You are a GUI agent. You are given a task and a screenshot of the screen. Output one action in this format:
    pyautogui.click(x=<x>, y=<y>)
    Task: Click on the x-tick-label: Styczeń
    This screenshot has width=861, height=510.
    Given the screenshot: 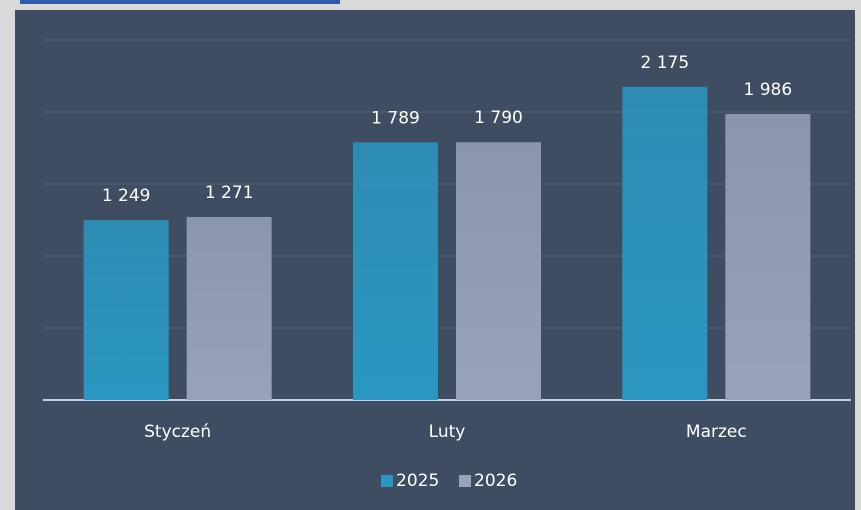 What is the action you would take?
    pyautogui.click(x=177, y=432)
    